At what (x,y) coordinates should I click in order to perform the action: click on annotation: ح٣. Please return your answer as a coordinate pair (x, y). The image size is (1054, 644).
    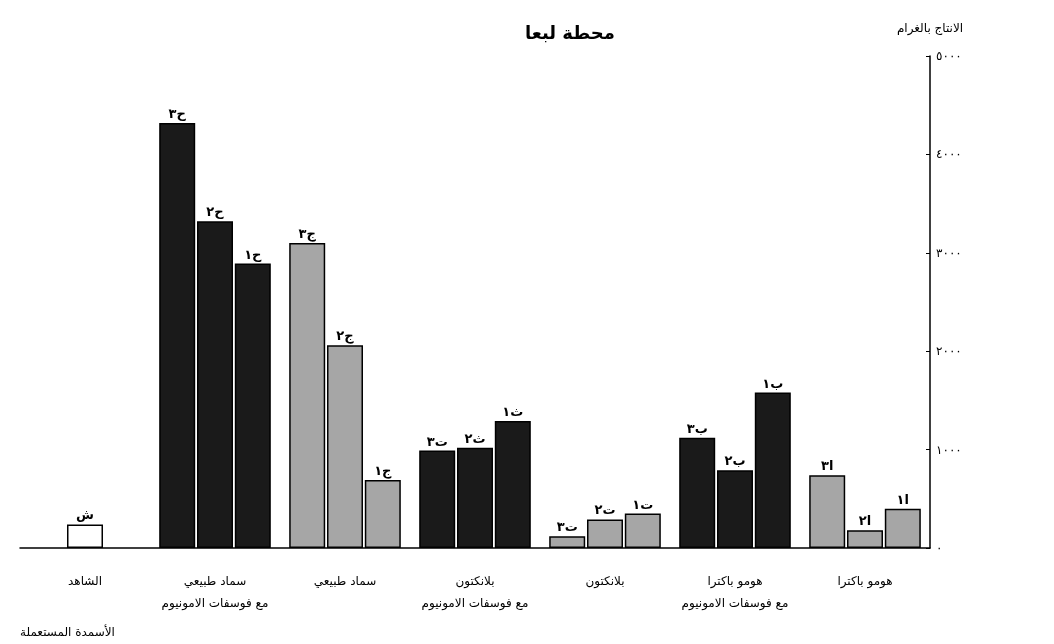
    Looking at the image, I should click on (177, 113).